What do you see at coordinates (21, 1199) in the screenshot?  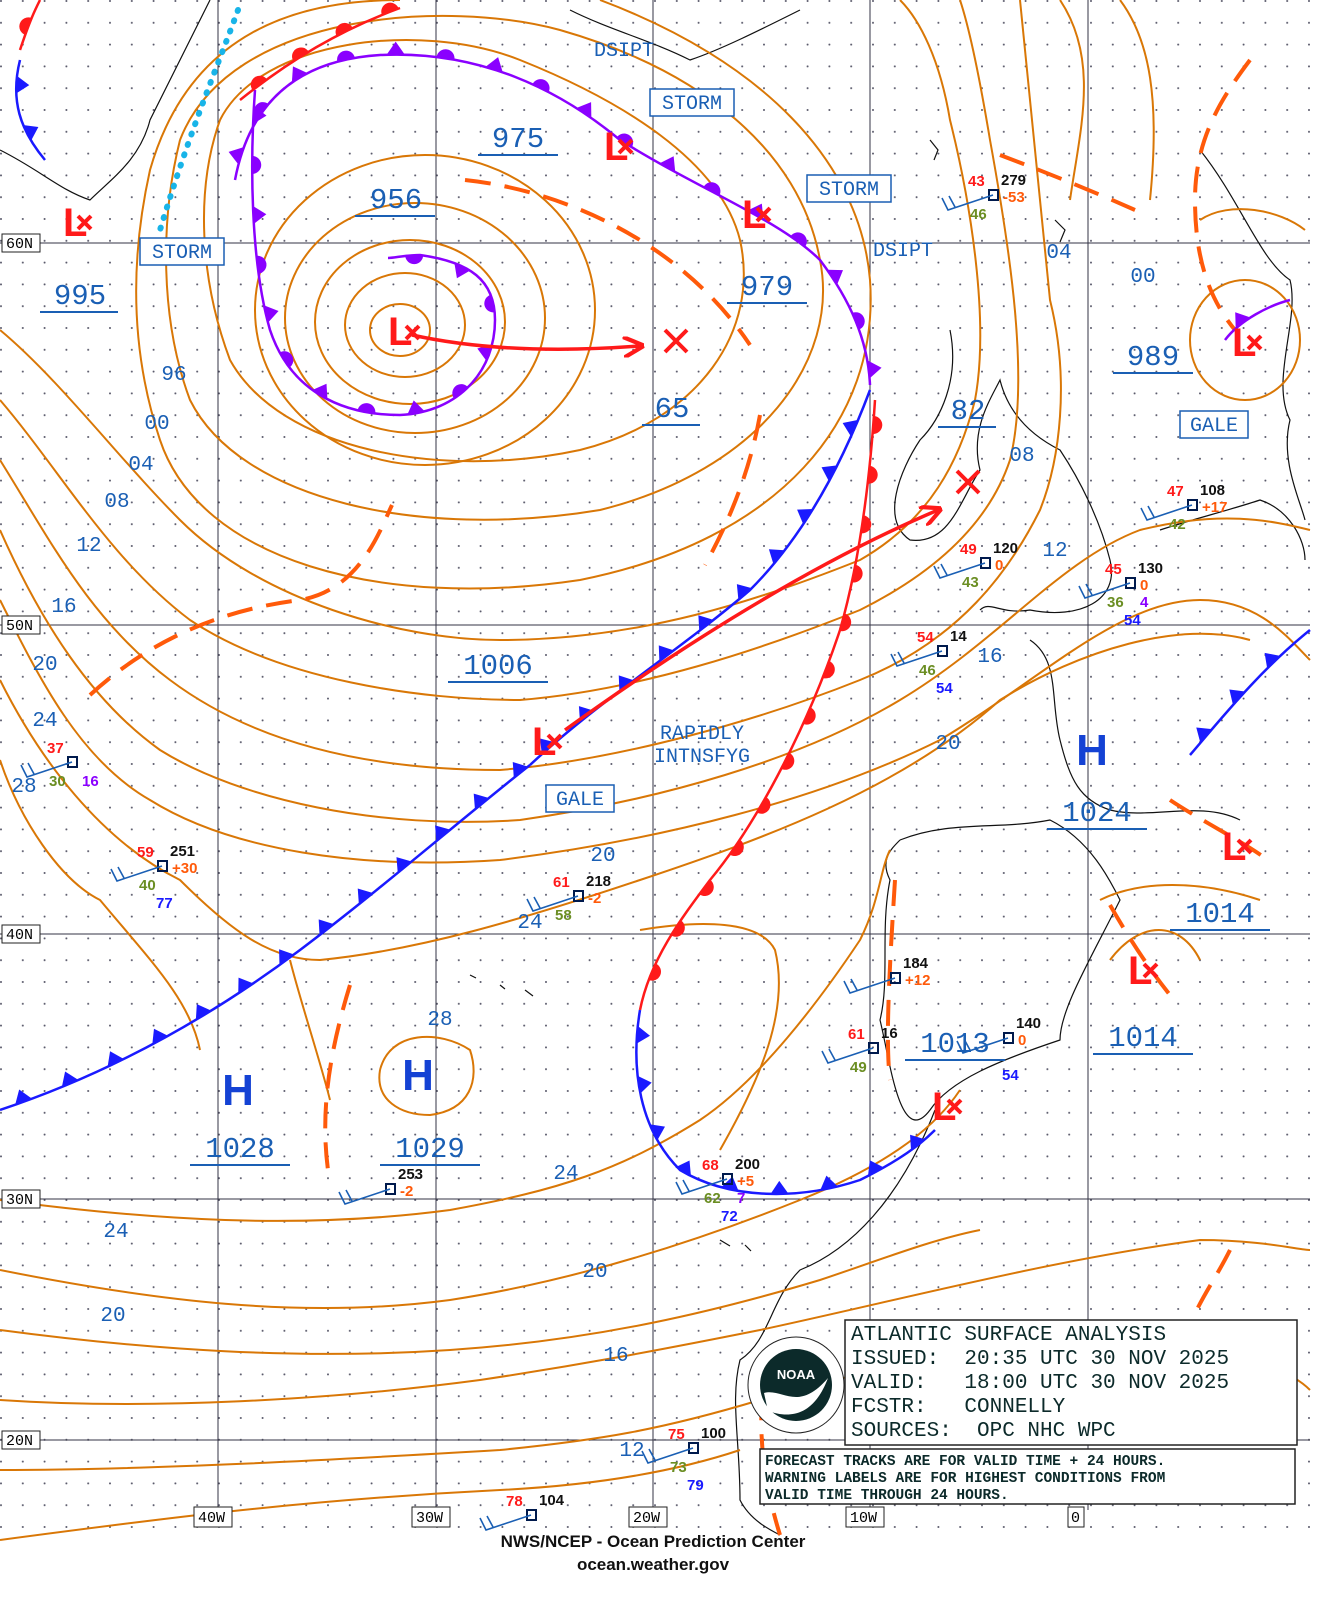 I see `lat-label-30n: 30N` at bounding box center [21, 1199].